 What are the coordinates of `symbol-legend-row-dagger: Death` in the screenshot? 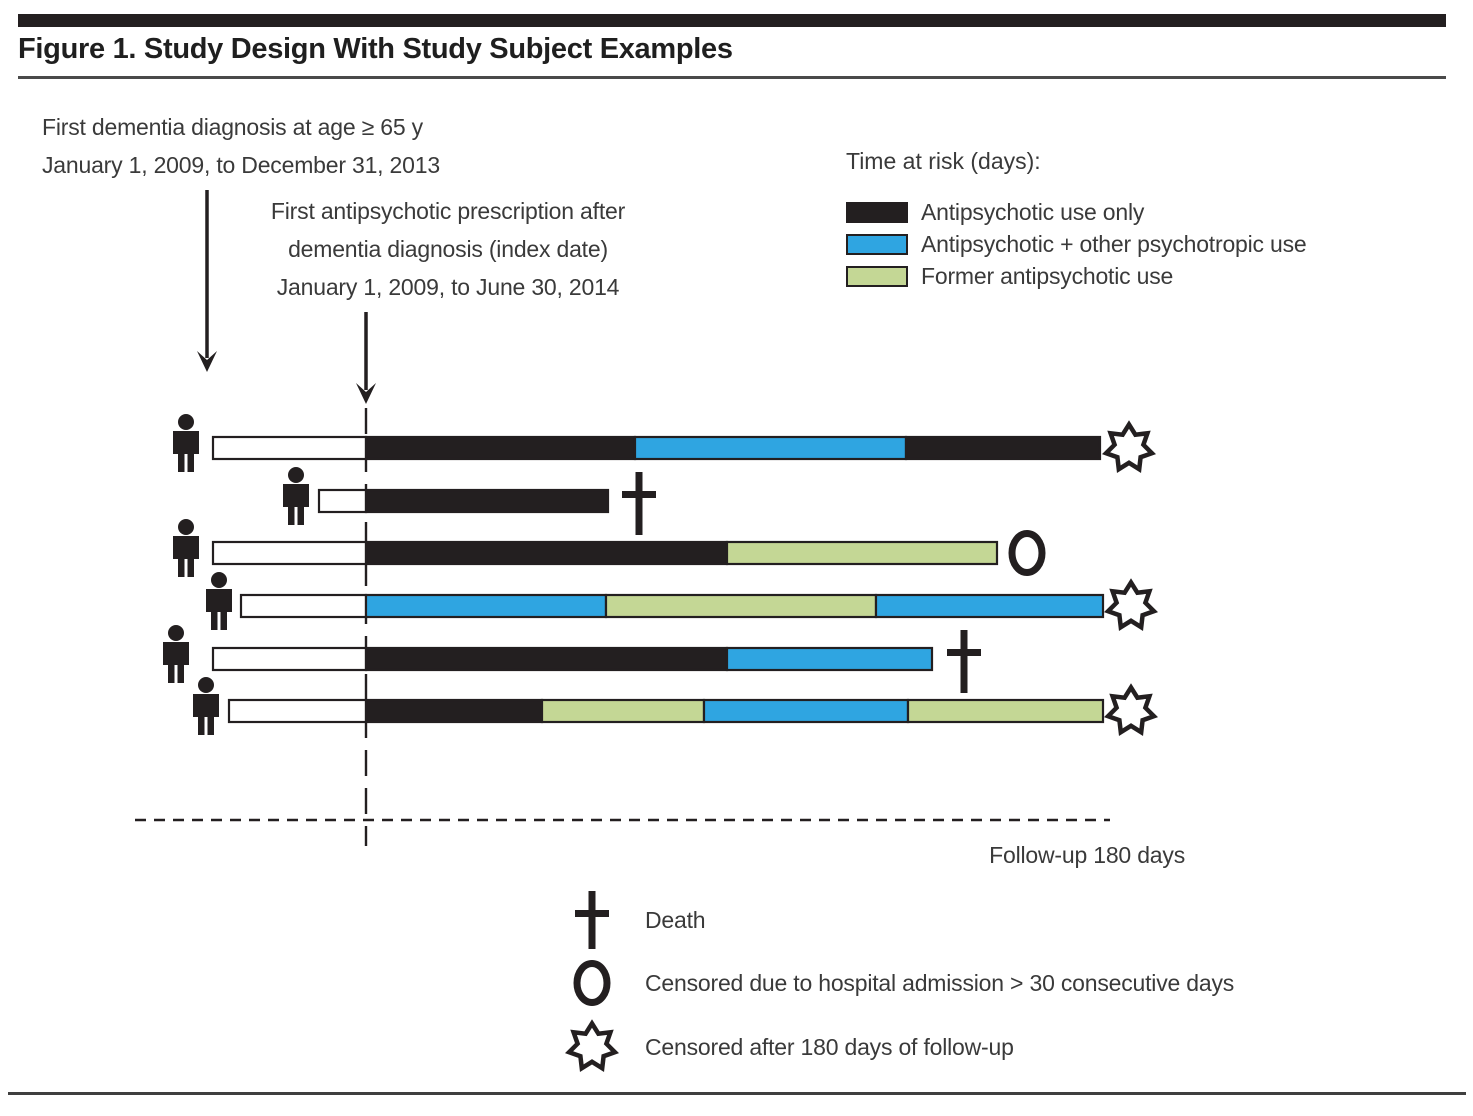 It's located at (634, 920).